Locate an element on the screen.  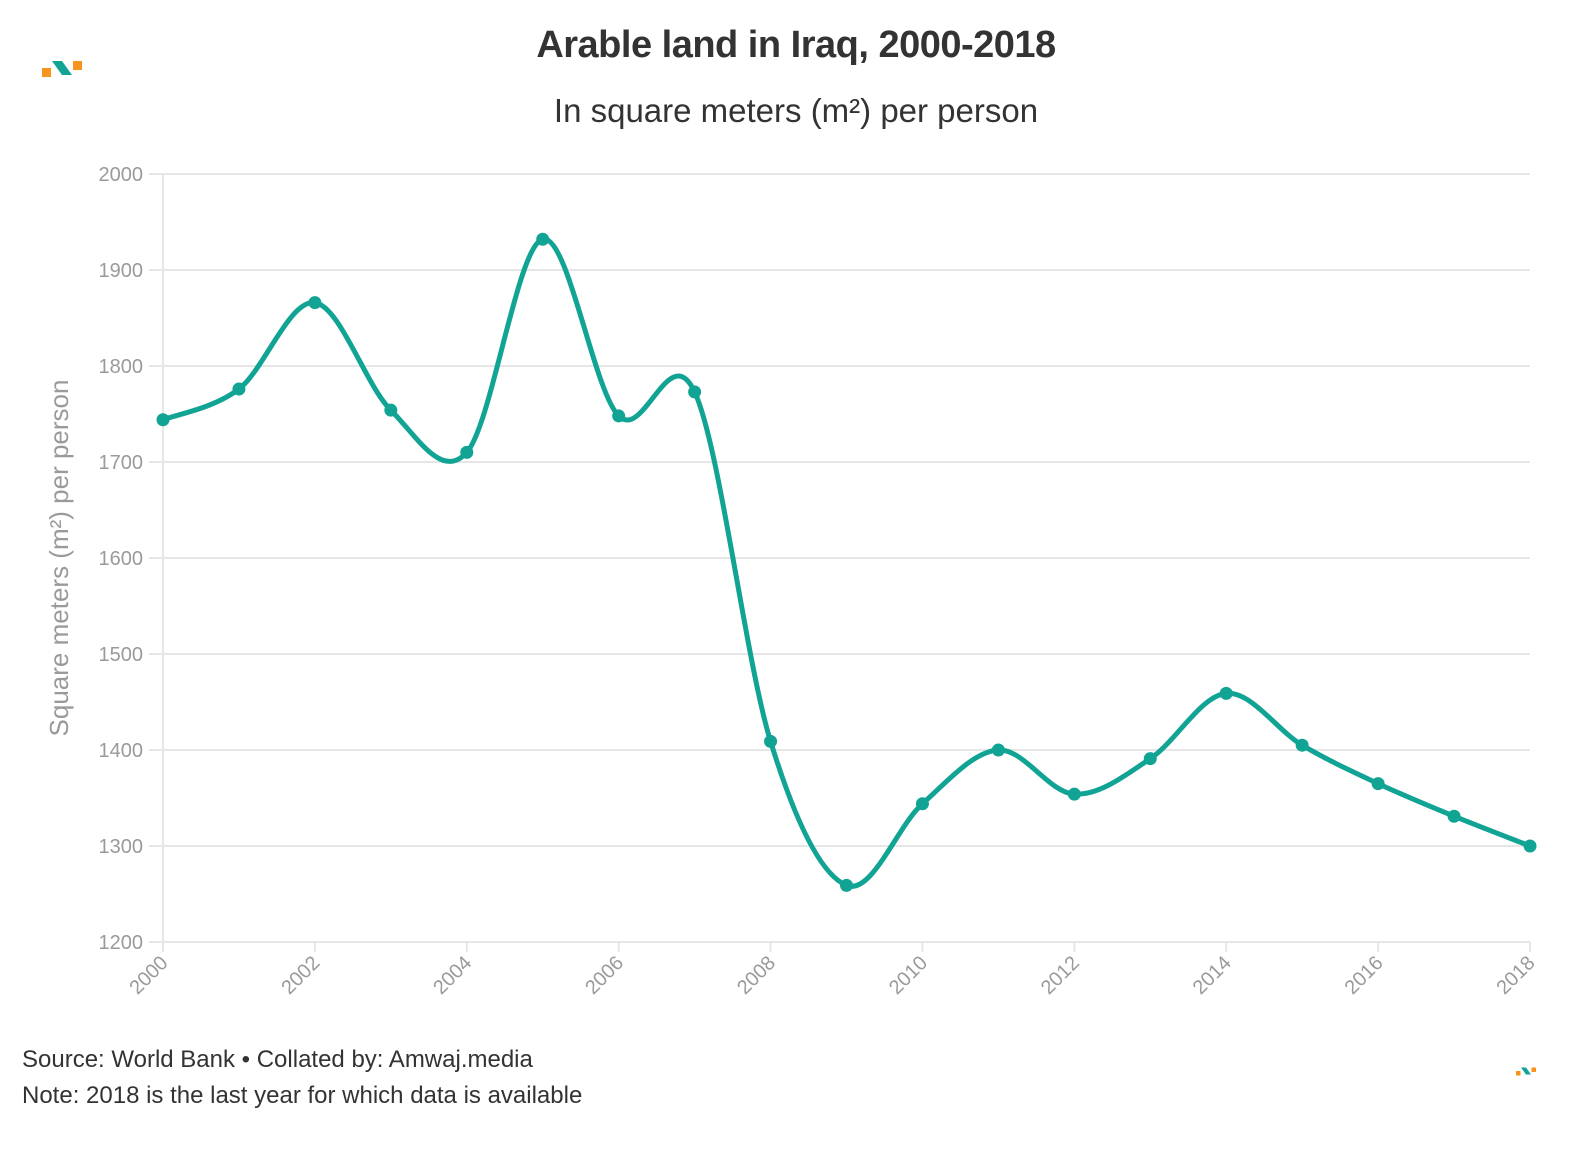
x-tick-label: 2000 is located at coordinates (149, 975).